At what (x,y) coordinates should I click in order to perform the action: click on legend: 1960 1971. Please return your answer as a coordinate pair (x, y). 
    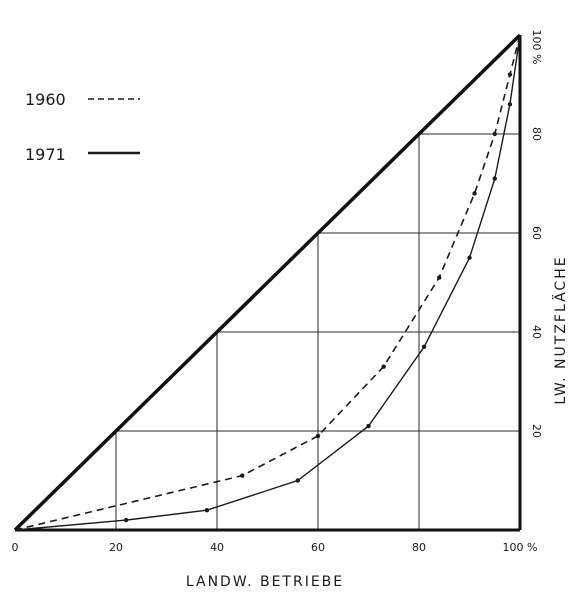
    Looking at the image, I should click on (82, 127).